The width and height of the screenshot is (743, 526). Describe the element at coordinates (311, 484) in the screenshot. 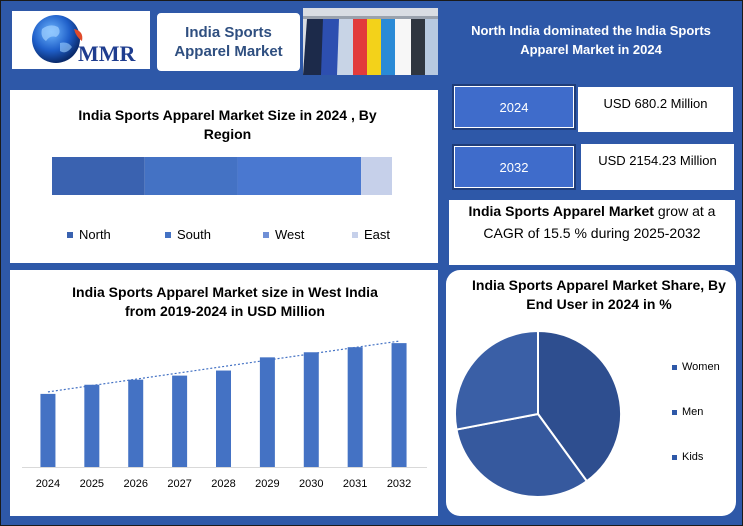

I see `x-tick-label: 2030` at that location.